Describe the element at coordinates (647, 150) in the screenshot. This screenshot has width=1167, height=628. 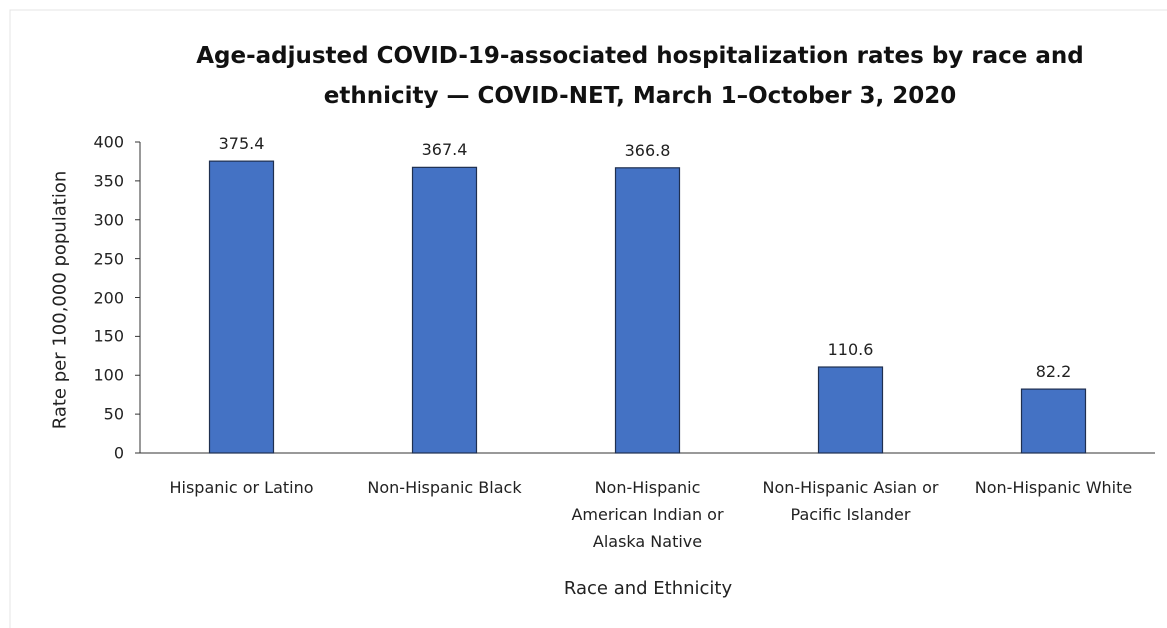
I see `data-label: 366.8` at that location.